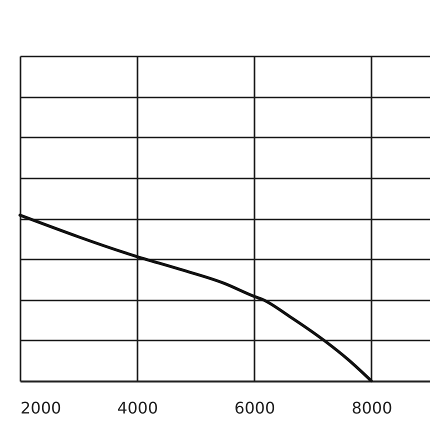 Image resolution: width=430 pixels, height=430 pixels. What do you see at coordinates (255, 408) in the screenshot?
I see `x-tick-label: 6000` at bounding box center [255, 408].